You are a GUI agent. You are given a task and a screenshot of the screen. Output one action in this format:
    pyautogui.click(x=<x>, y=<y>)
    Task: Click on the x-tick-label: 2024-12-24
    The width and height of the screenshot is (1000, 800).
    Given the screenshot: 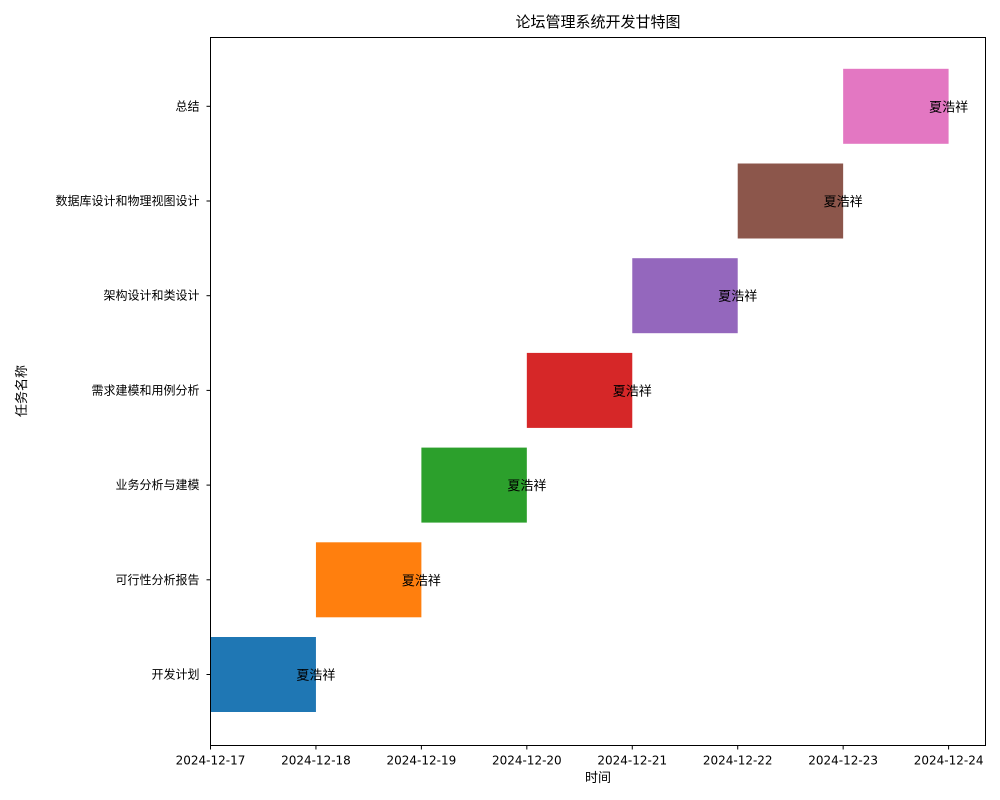 What is the action you would take?
    pyautogui.click(x=949, y=761)
    